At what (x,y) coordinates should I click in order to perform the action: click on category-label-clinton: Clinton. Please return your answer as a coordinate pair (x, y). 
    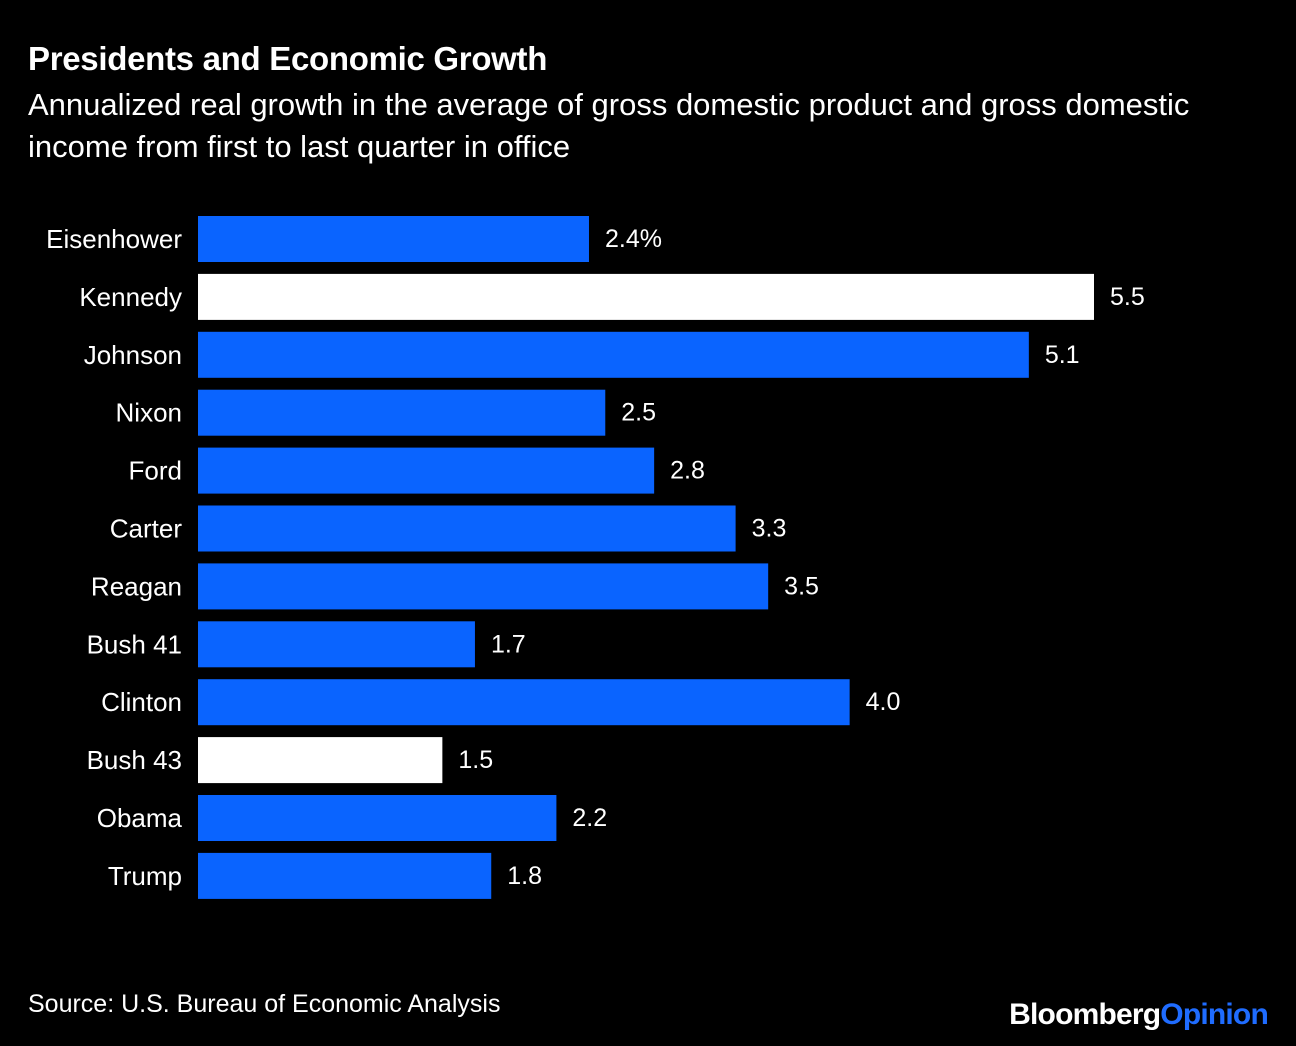
    Looking at the image, I should click on (141, 702).